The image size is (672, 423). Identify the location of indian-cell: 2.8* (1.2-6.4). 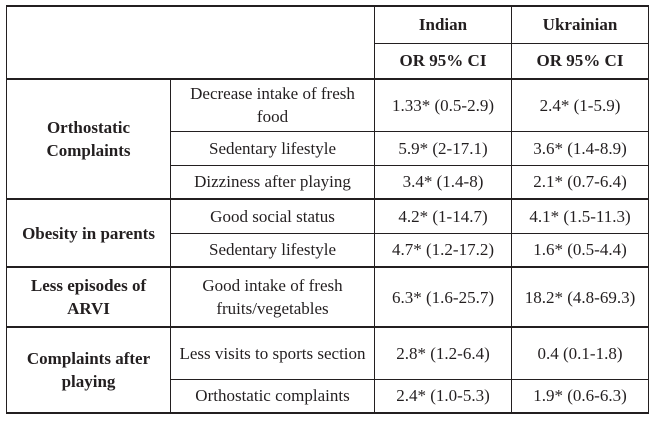
(443, 353).